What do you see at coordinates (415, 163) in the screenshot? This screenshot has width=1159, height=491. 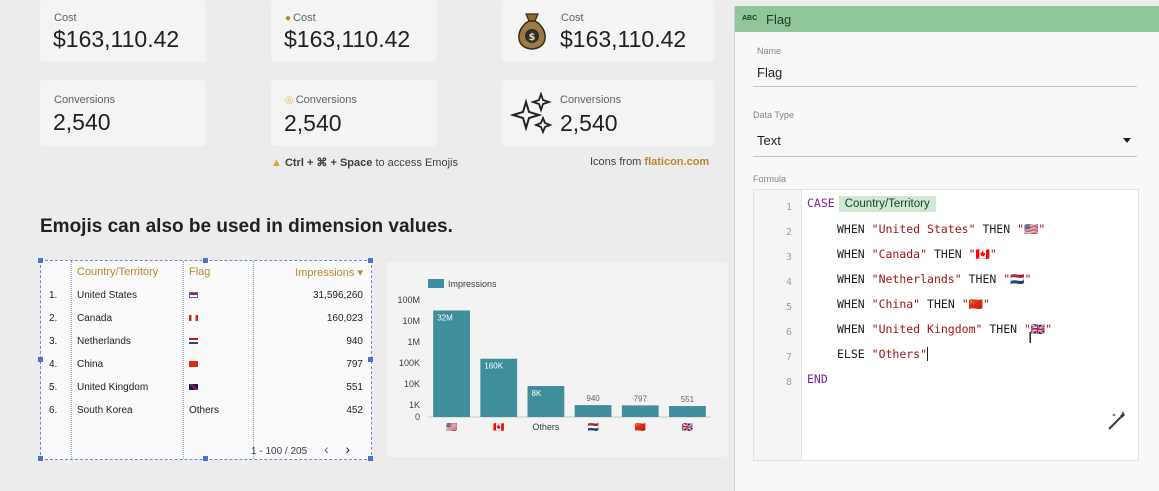 I see `shortcut-text: to access Emojis` at bounding box center [415, 163].